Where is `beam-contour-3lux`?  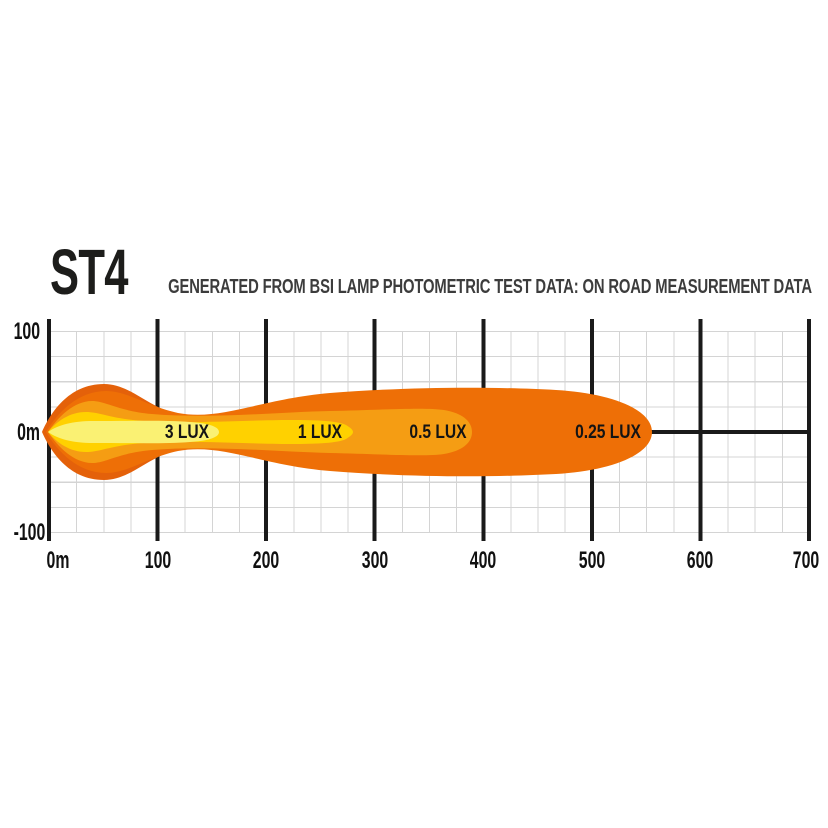
beam-contour-3lux is located at coordinates (133, 432).